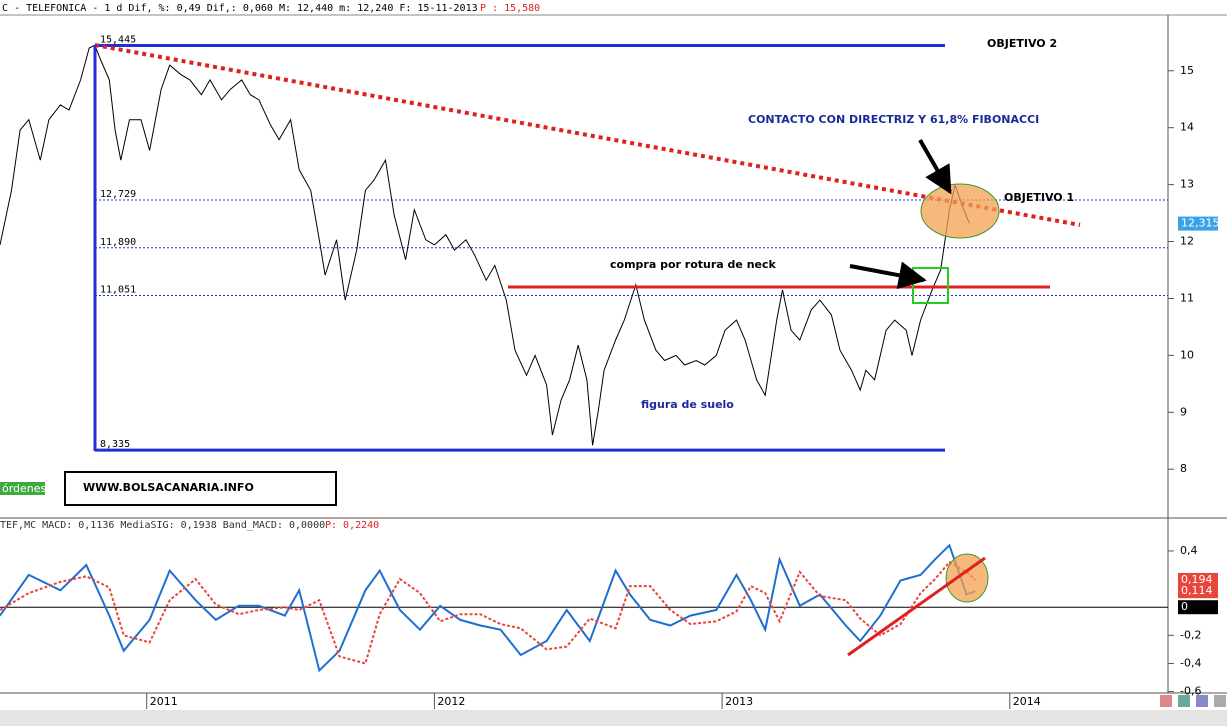 This screenshot has width=1227, height=726. I want to click on x-tick-label: 2013, so click(739, 701).